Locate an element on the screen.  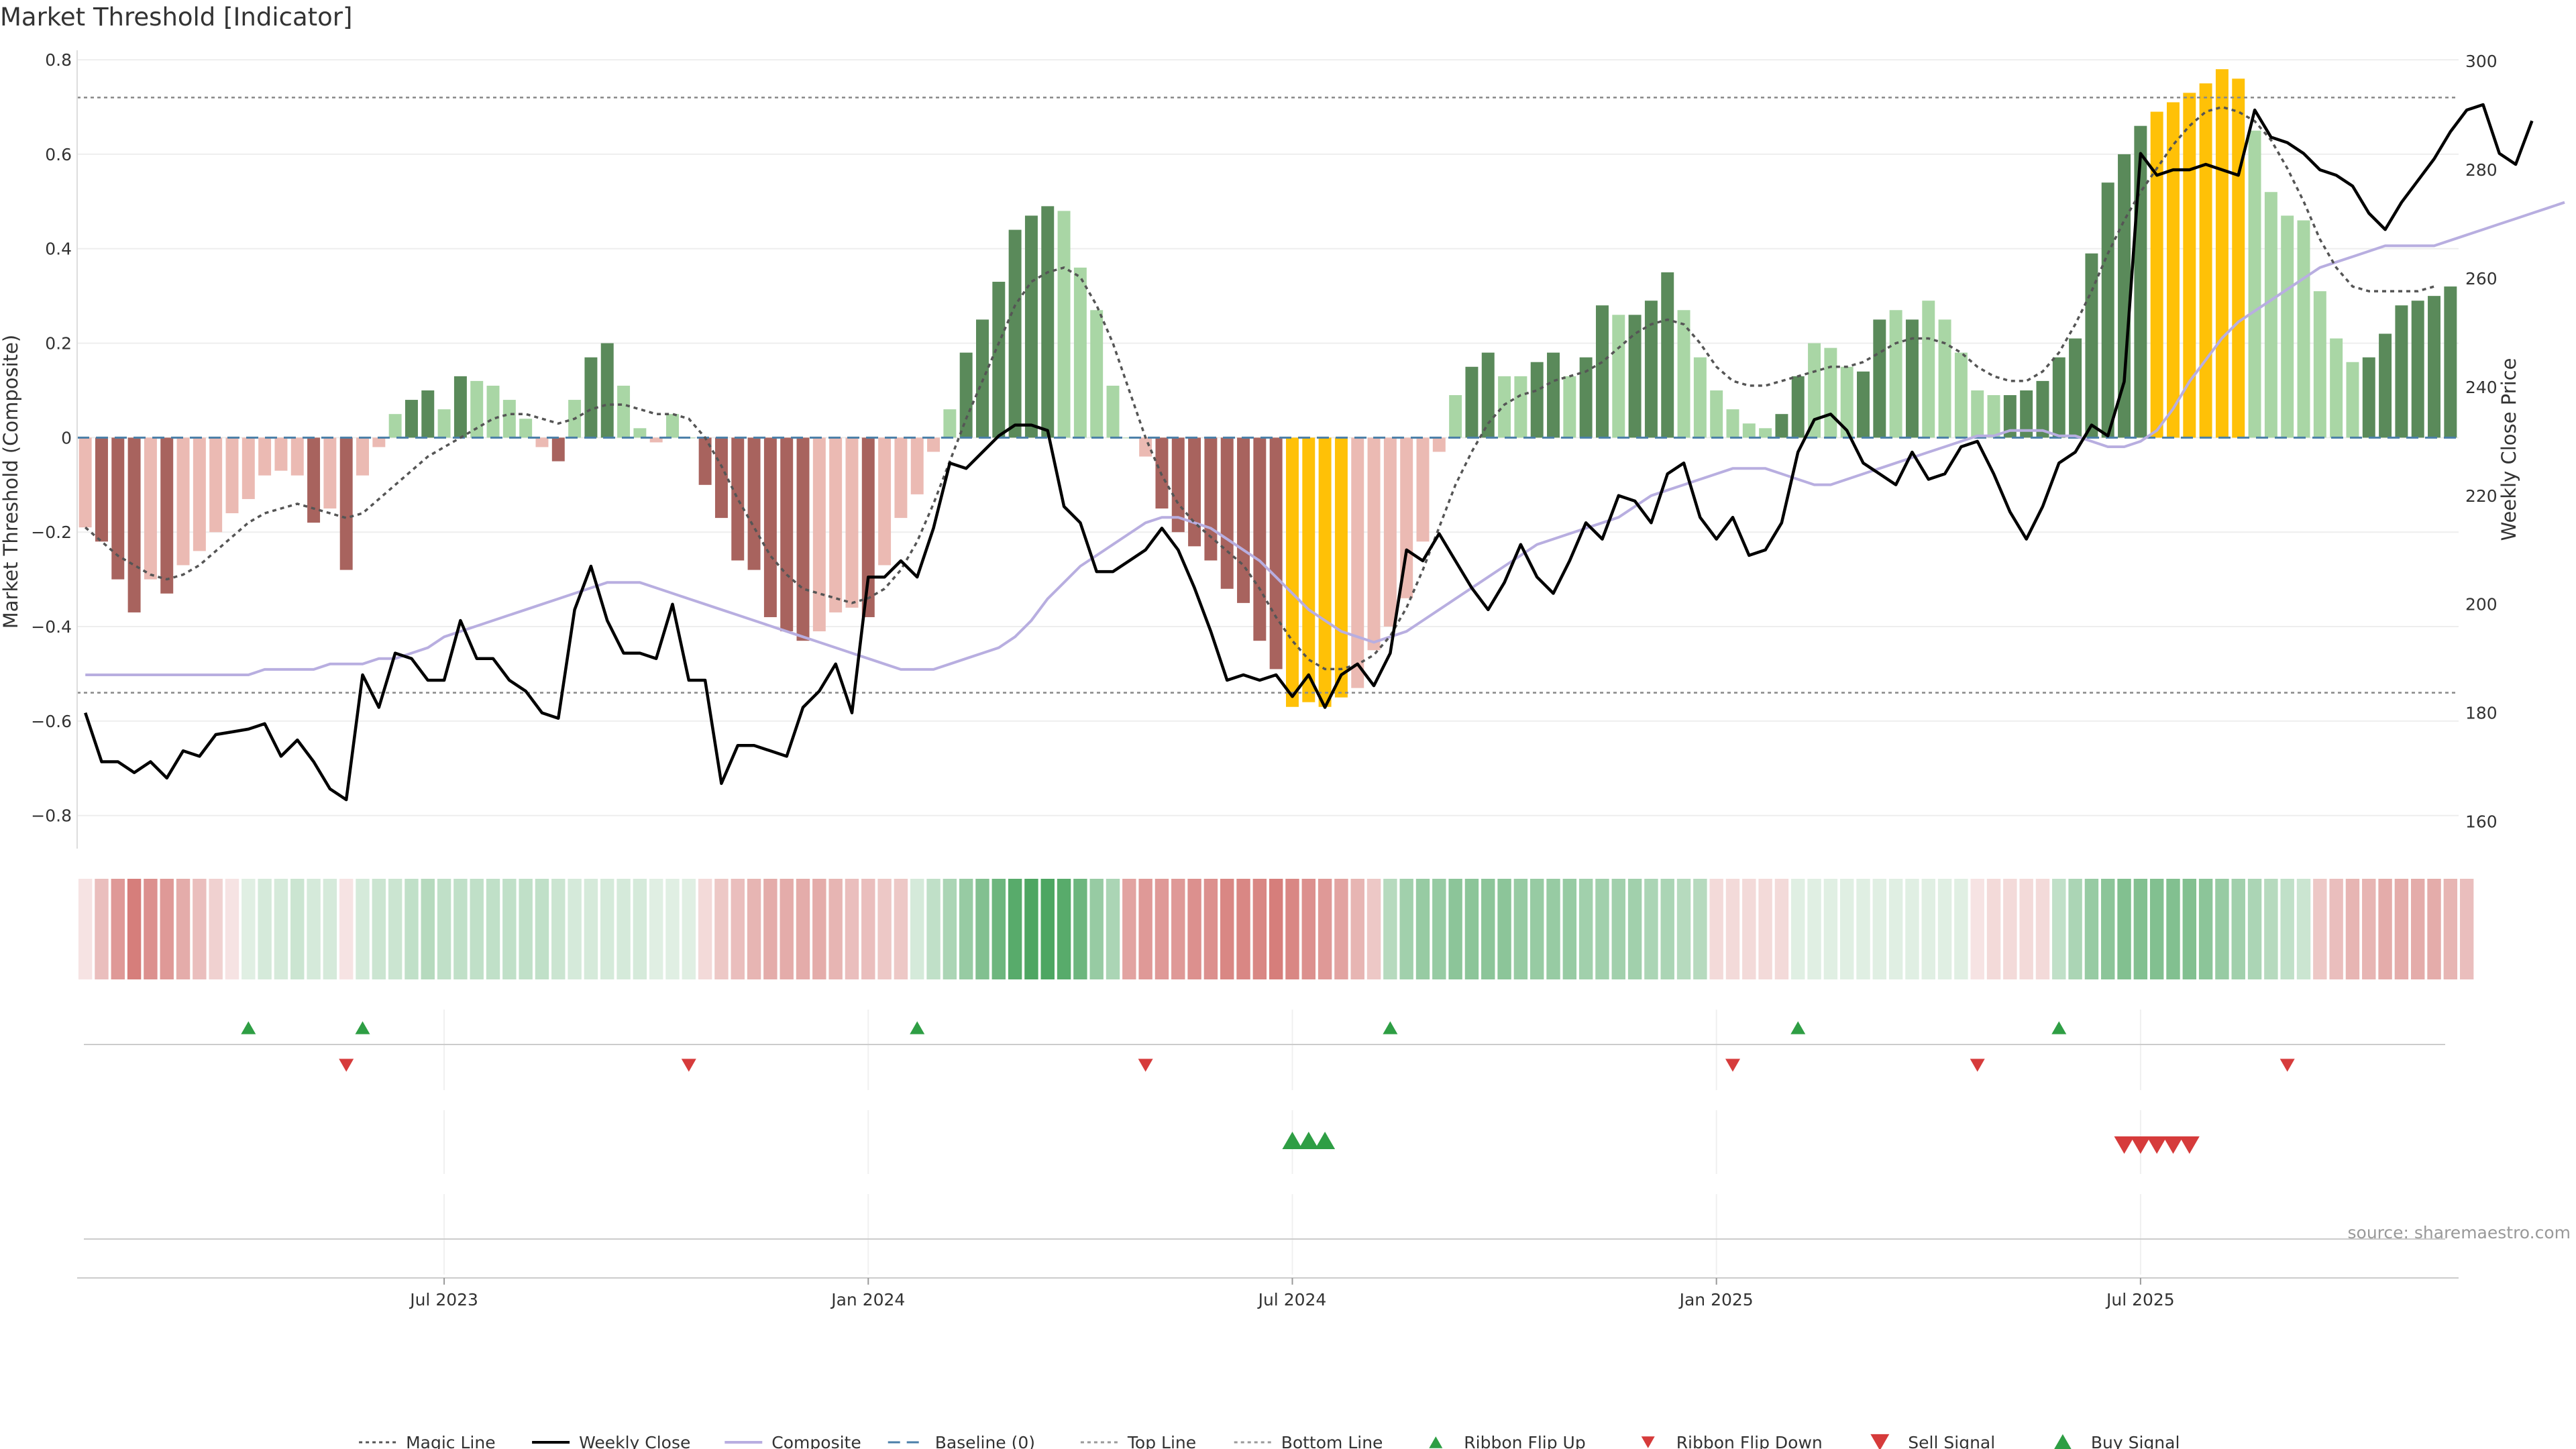
legend-label: Ribbon Flip Down is located at coordinates (1749, 1441).